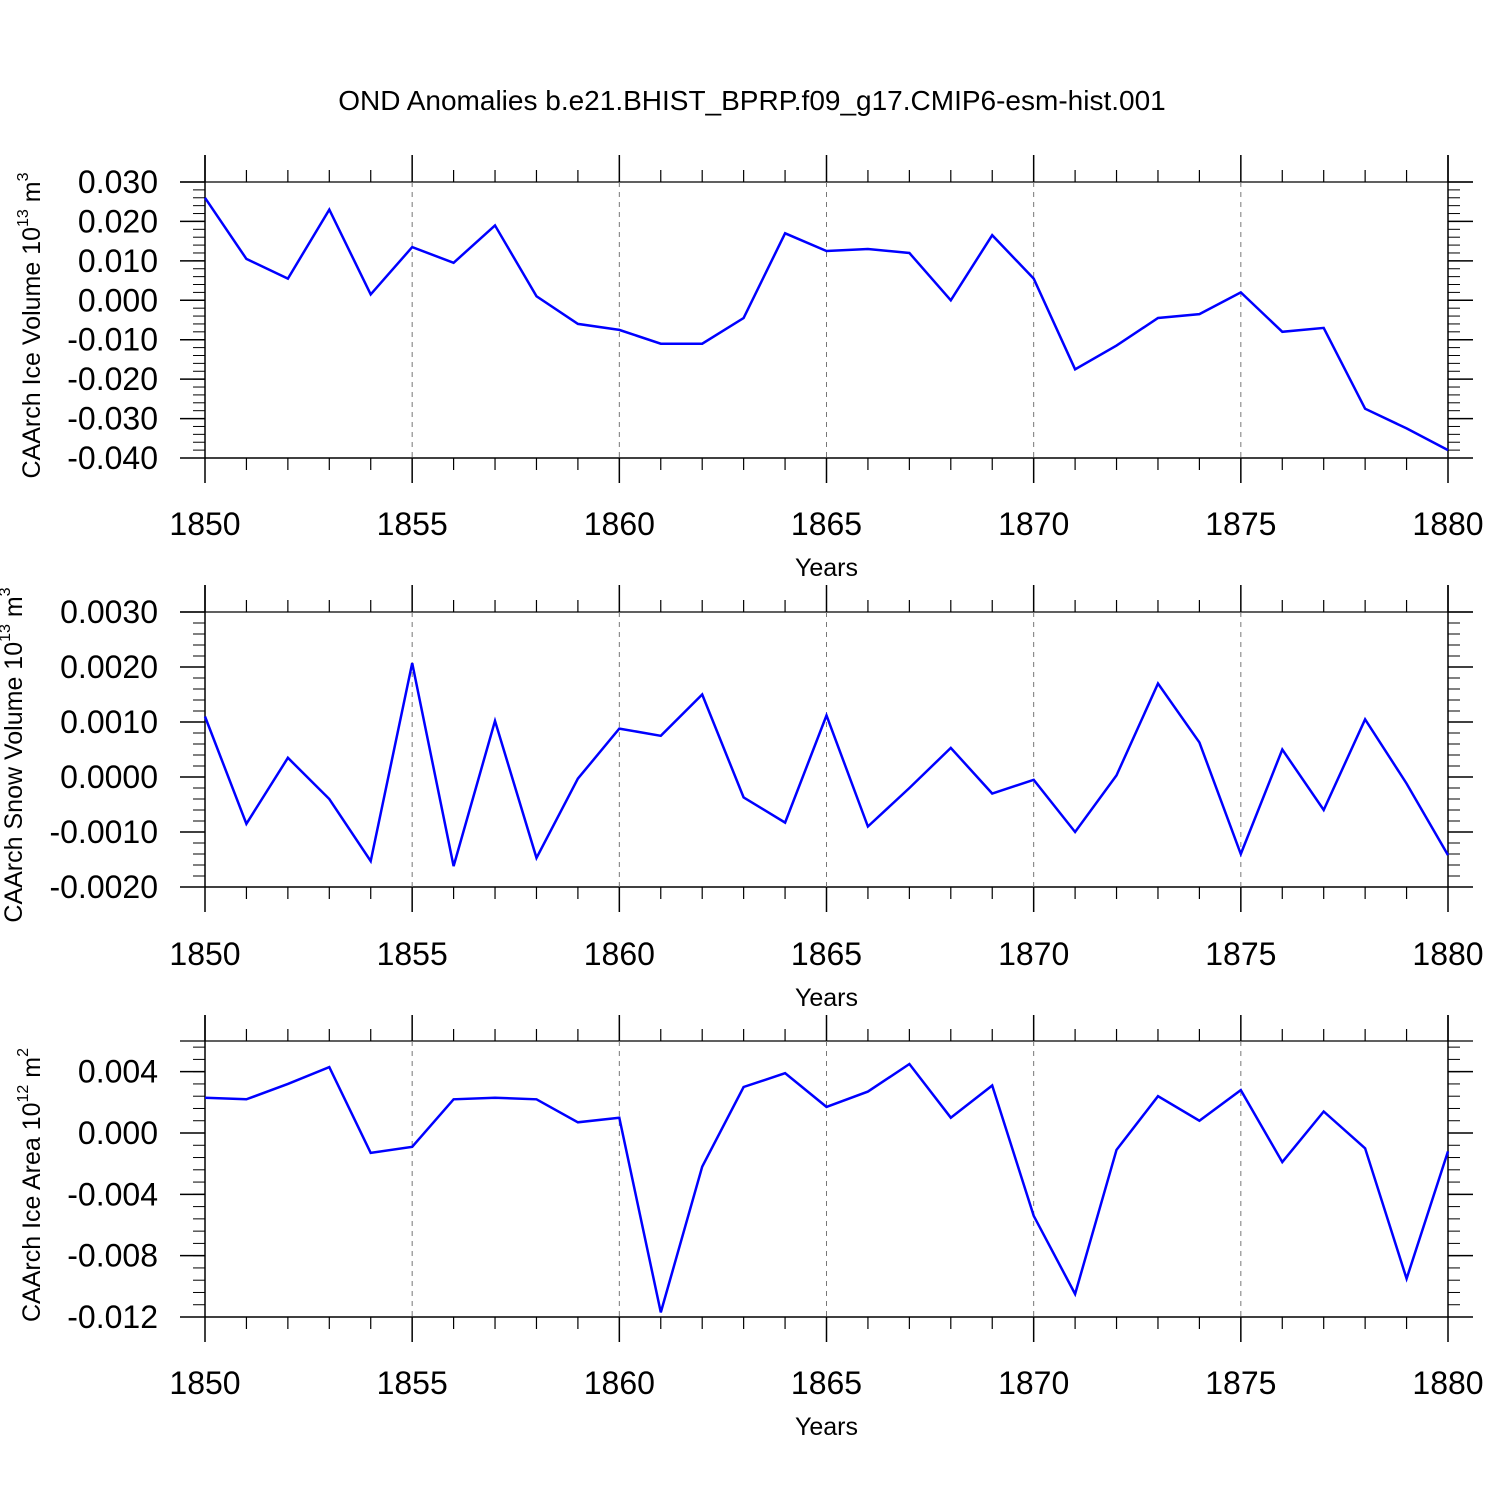  I want to click on y-tick-label: 0.004, so click(118, 1072).